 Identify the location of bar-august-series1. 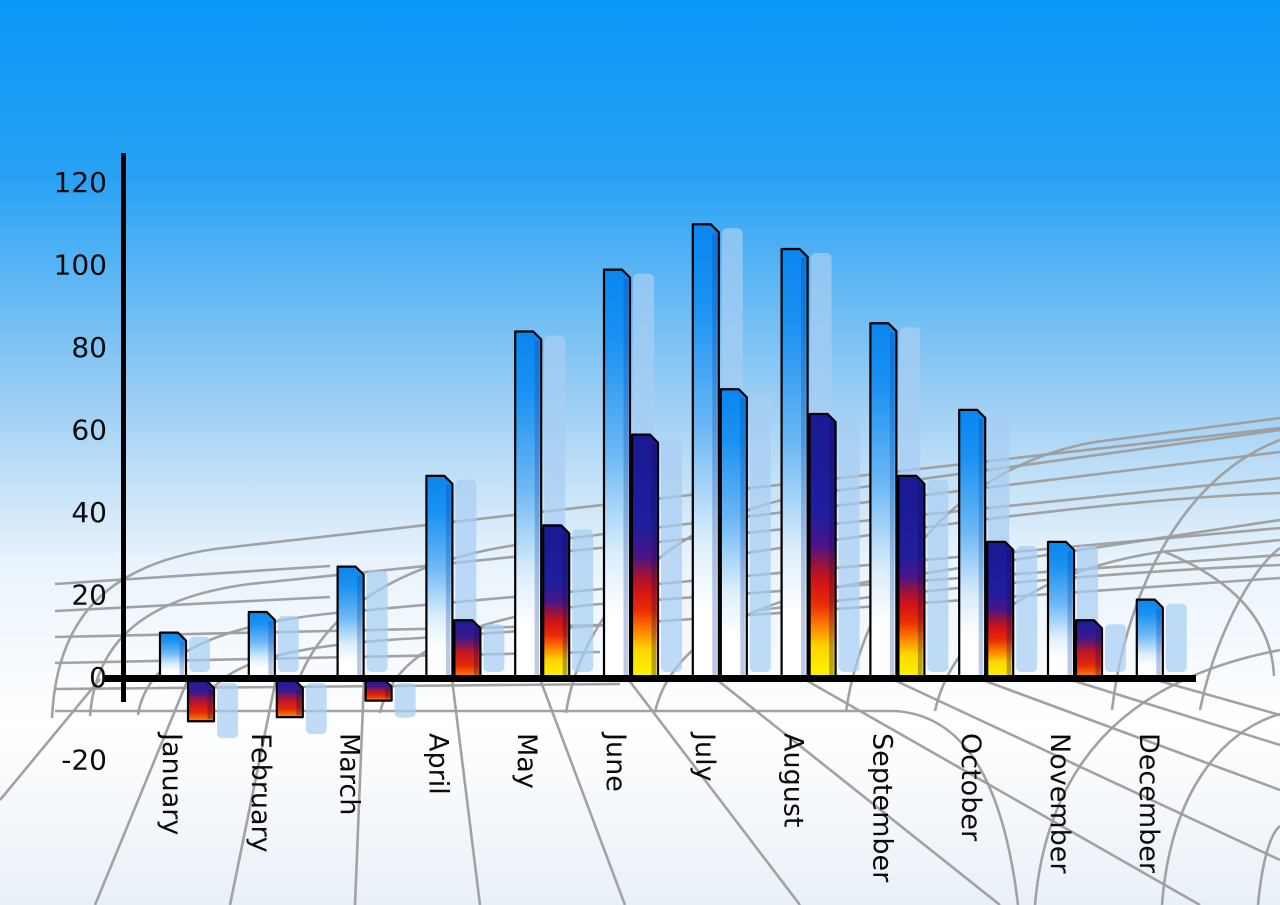
(794, 463).